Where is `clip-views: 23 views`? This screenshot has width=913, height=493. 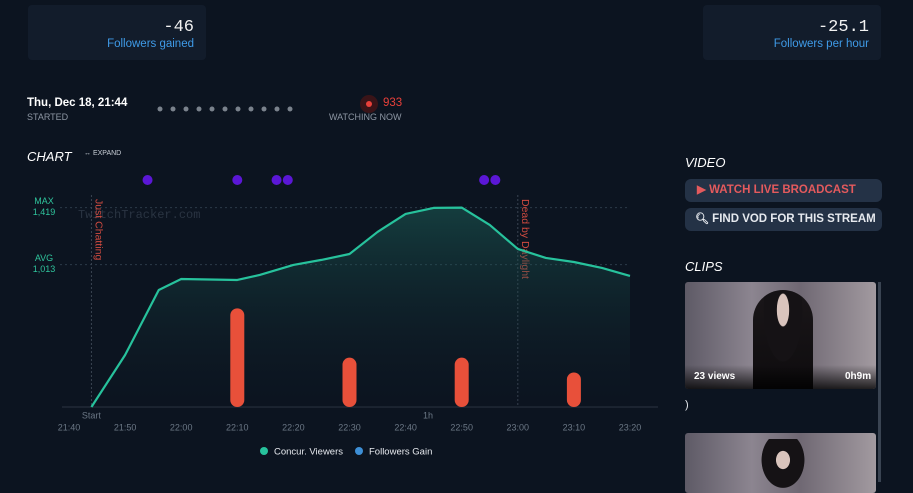 clip-views: 23 views is located at coordinates (715, 376).